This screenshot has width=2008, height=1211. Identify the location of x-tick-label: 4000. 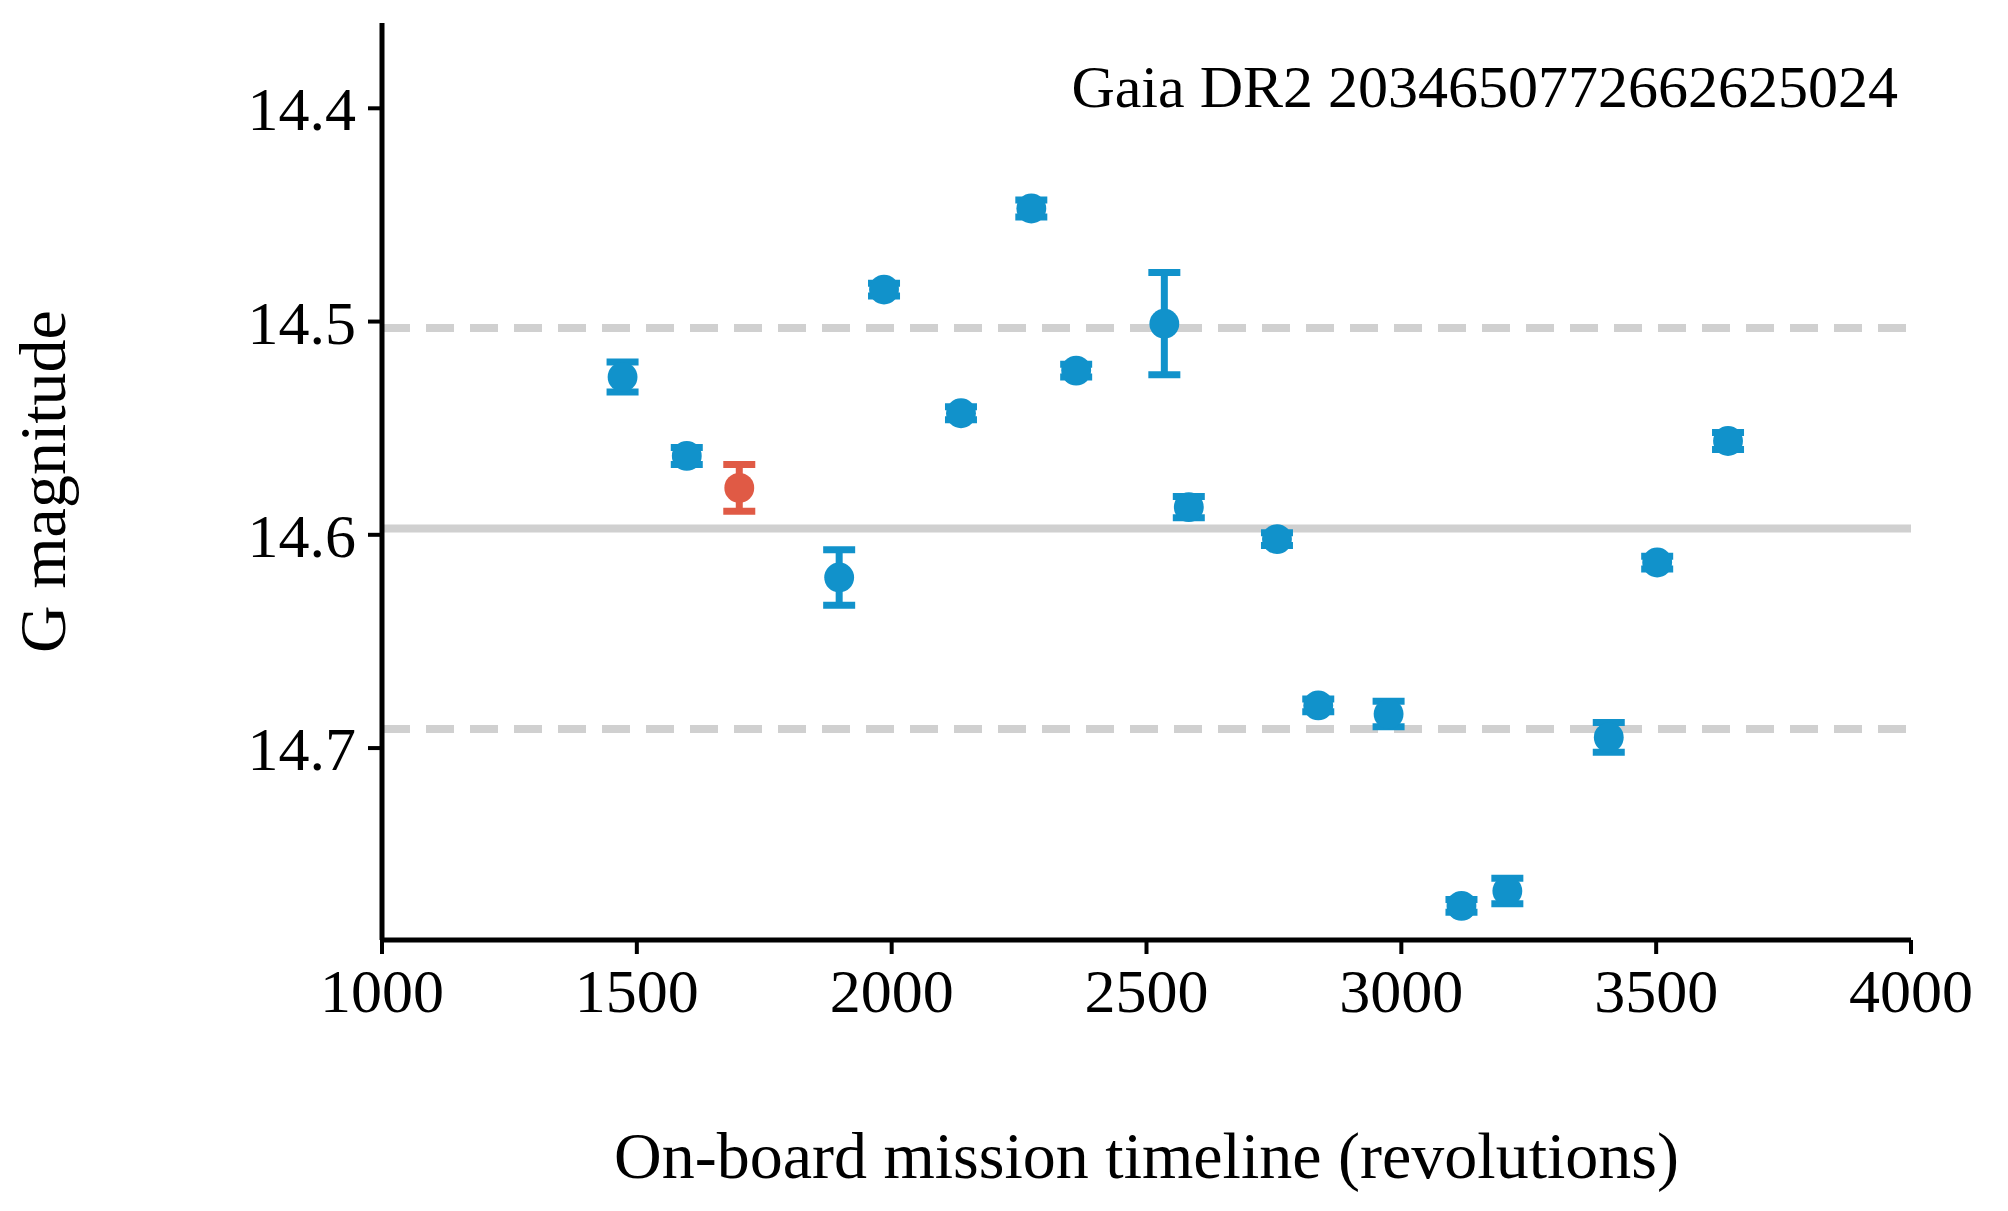
(1911, 991).